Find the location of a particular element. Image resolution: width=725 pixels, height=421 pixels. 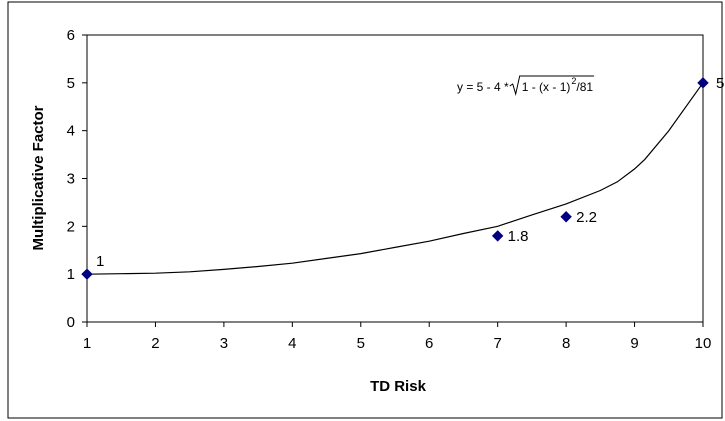

data-point-label: 2.2 is located at coordinates (586, 217).